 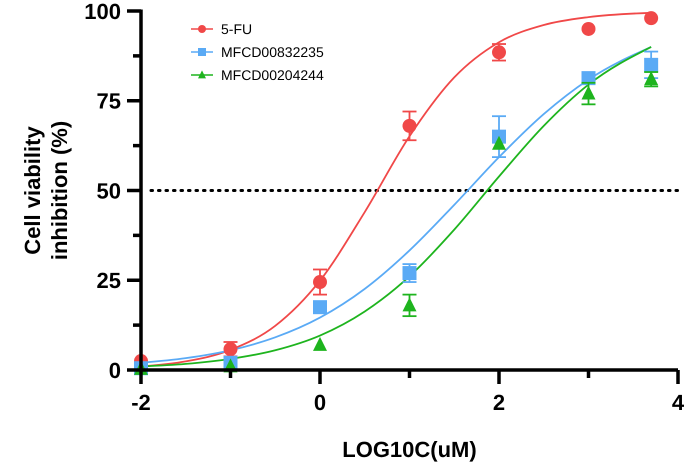 I want to click on y-tick-label: 0, so click(x=114, y=370).